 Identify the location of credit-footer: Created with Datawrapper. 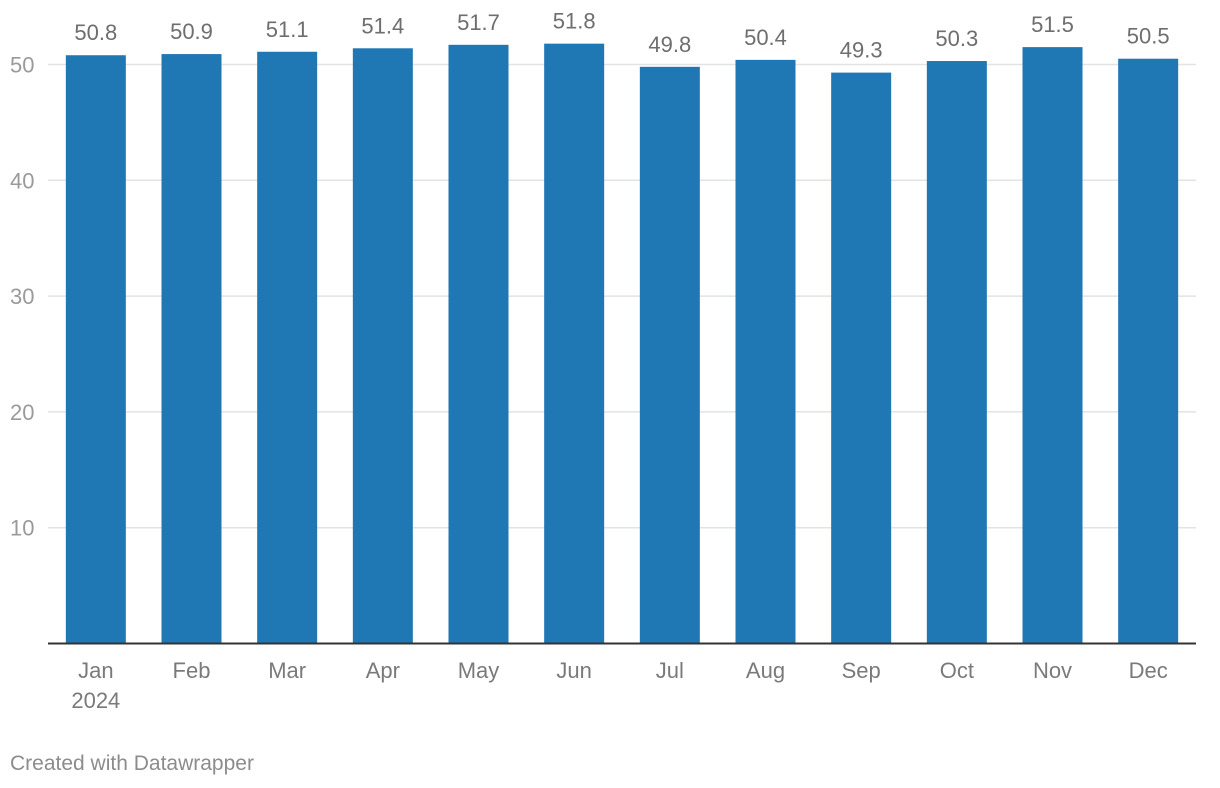
(132, 763).